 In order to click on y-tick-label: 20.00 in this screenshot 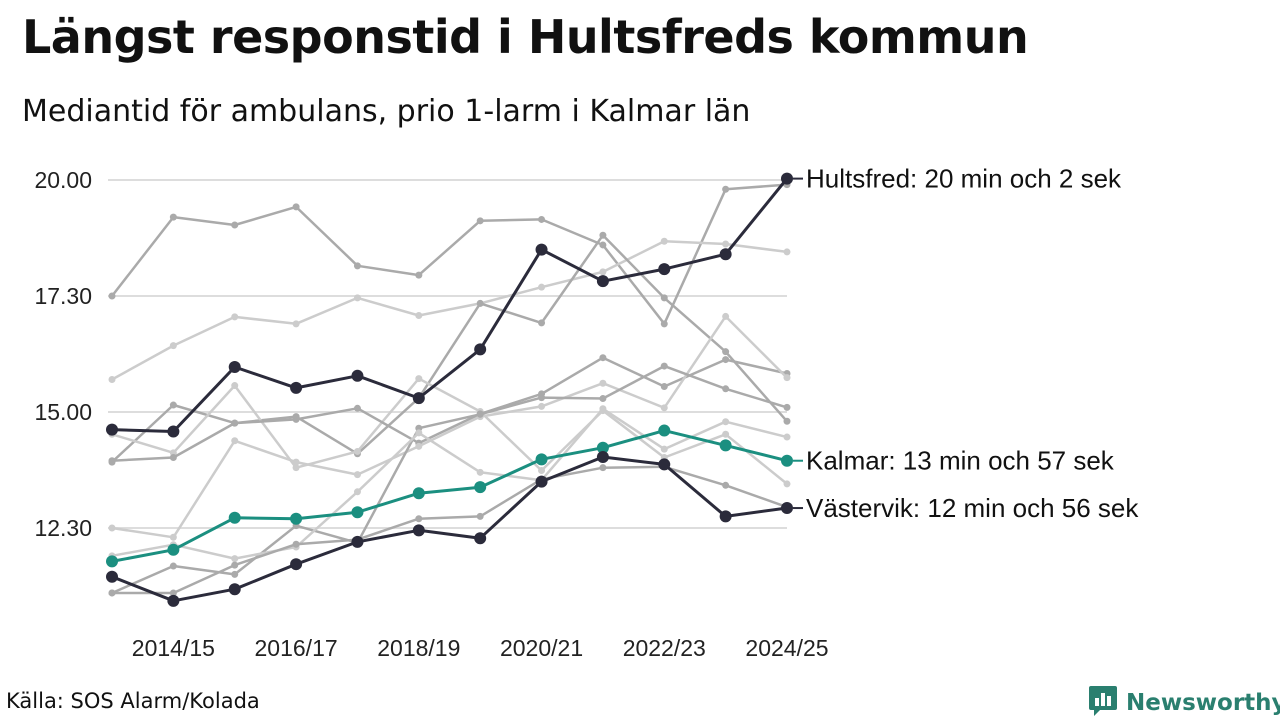, I will do `click(63, 180)`.